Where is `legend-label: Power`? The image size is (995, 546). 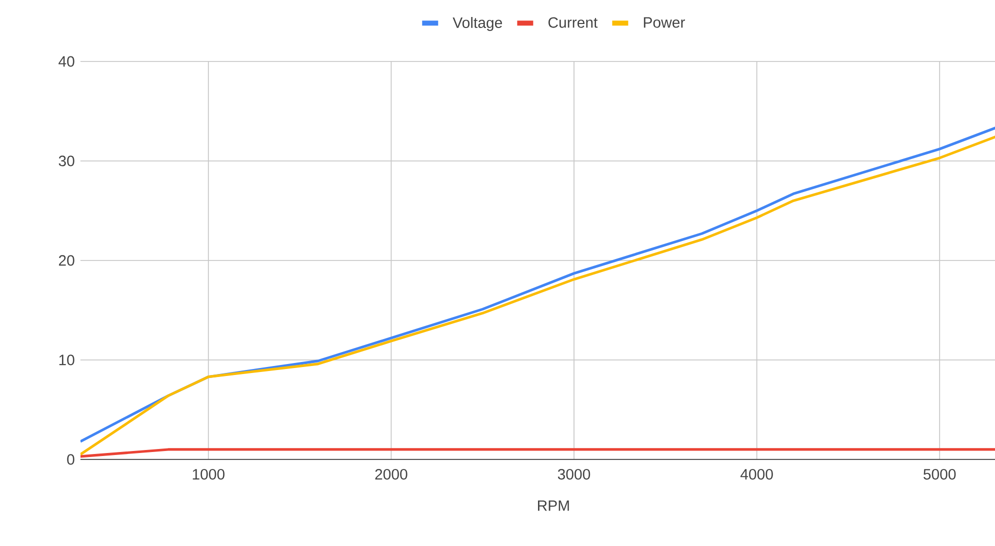 legend-label: Power is located at coordinates (664, 22).